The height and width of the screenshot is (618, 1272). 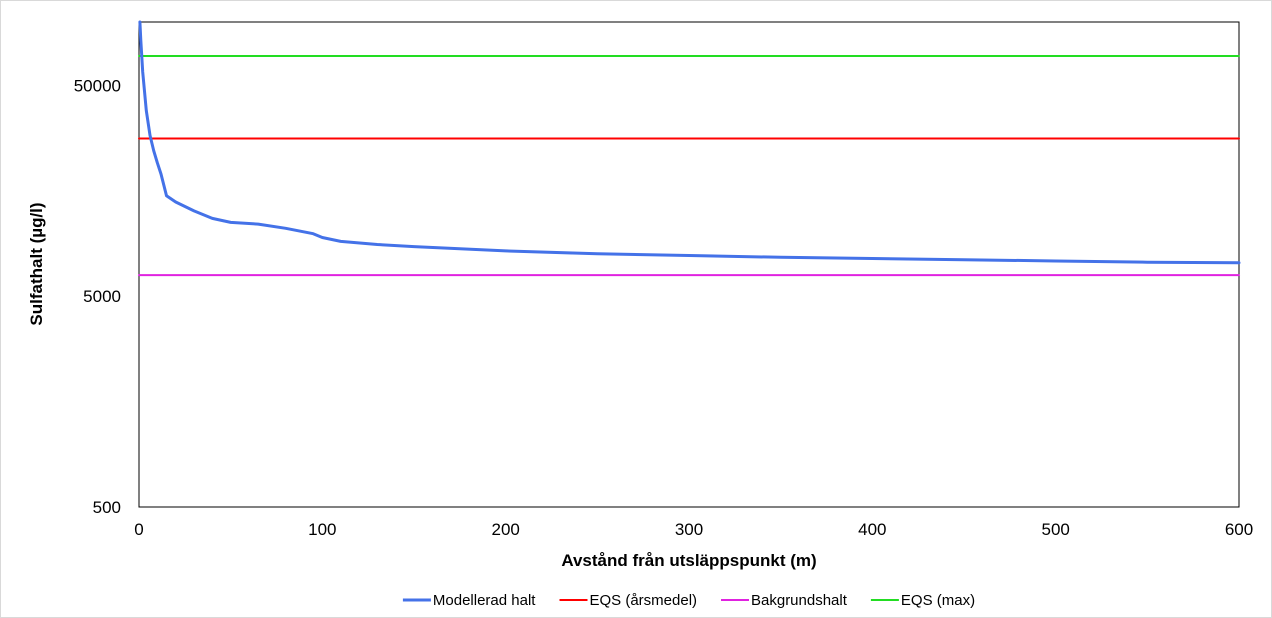 I want to click on legend-item: Modellerad halt, so click(x=469, y=600).